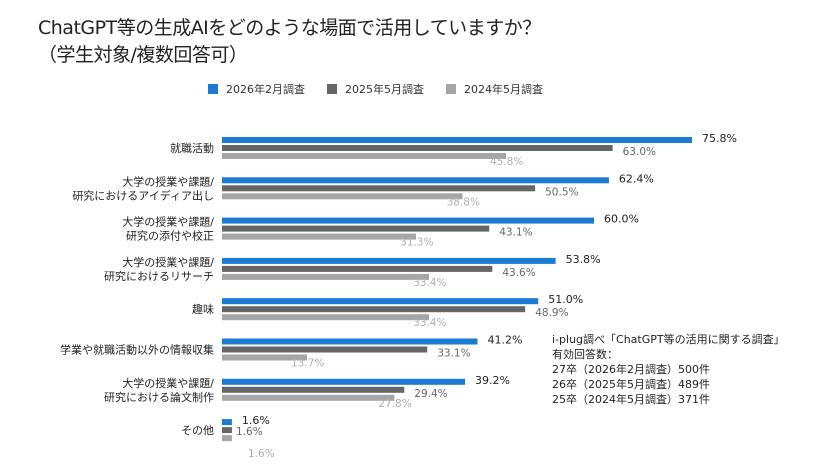 This screenshot has width=832, height=464. What do you see at coordinates (159, 397) in the screenshot?
I see `category-label: 研究における論文制作` at bounding box center [159, 397].